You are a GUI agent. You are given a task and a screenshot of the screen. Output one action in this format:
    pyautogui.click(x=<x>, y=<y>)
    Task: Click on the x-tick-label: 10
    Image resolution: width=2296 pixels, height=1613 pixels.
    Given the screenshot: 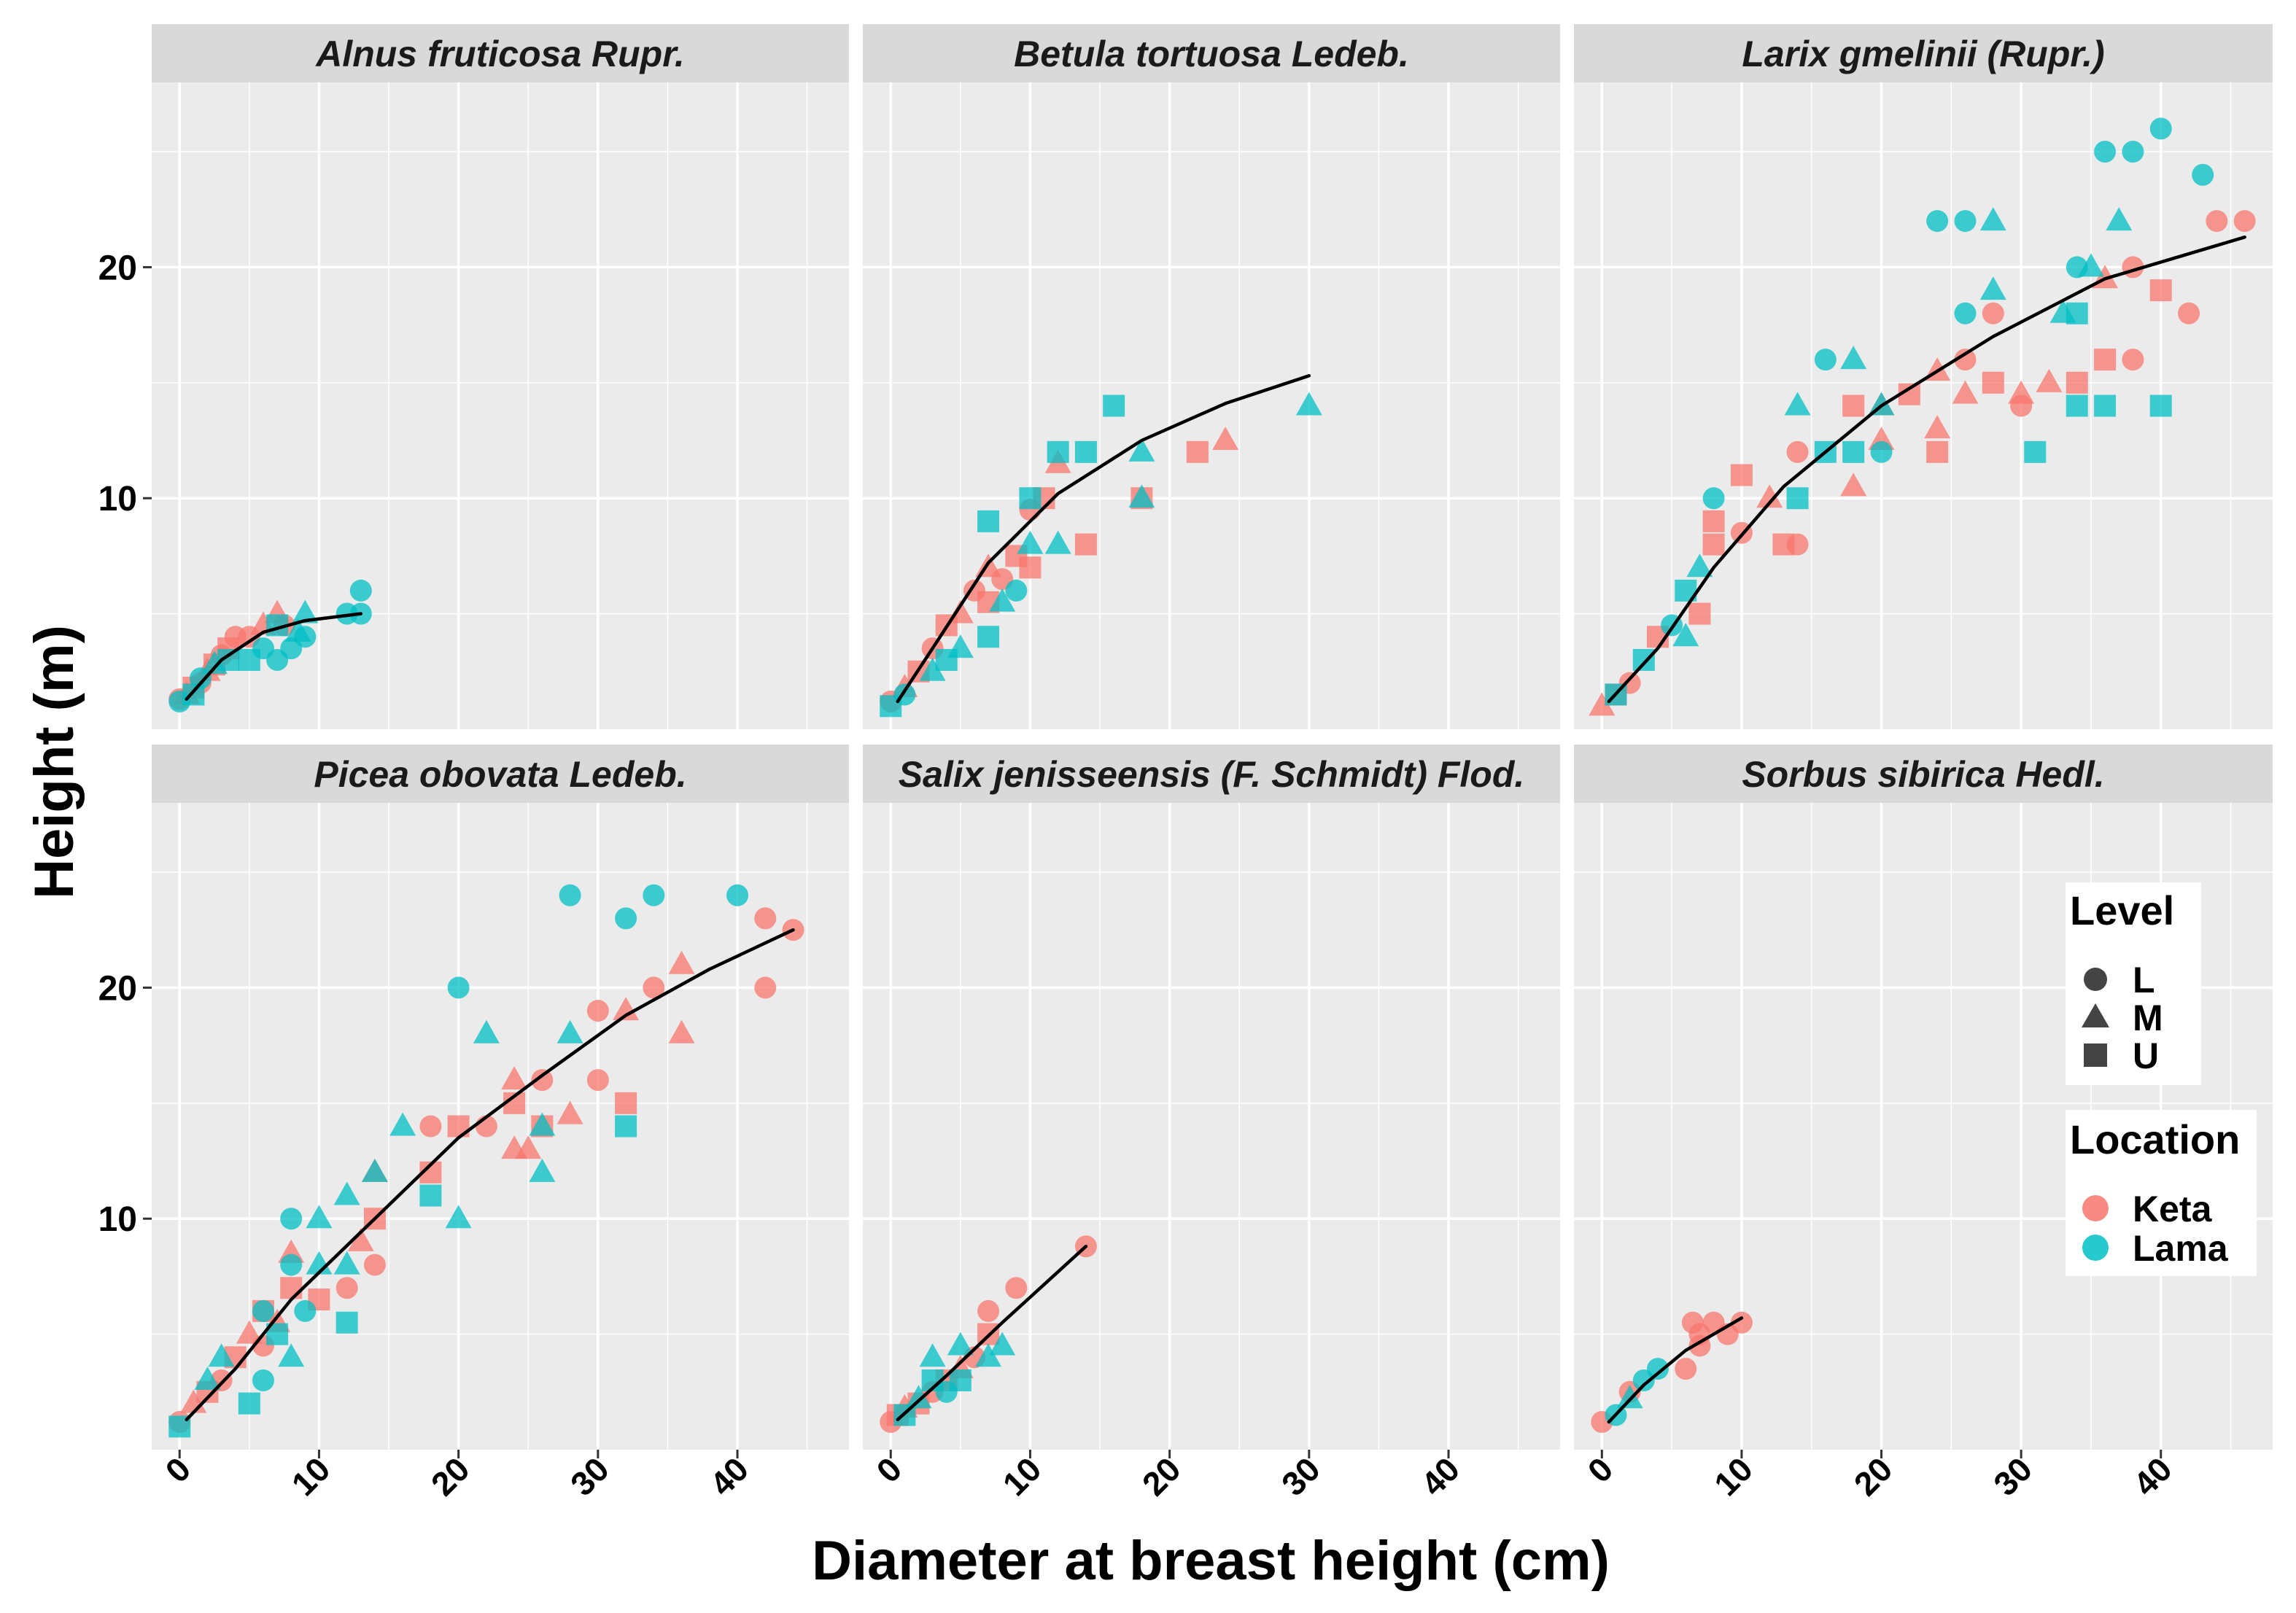 What is the action you would take?
    pyautogui.click(x=1022, y=1476)
    